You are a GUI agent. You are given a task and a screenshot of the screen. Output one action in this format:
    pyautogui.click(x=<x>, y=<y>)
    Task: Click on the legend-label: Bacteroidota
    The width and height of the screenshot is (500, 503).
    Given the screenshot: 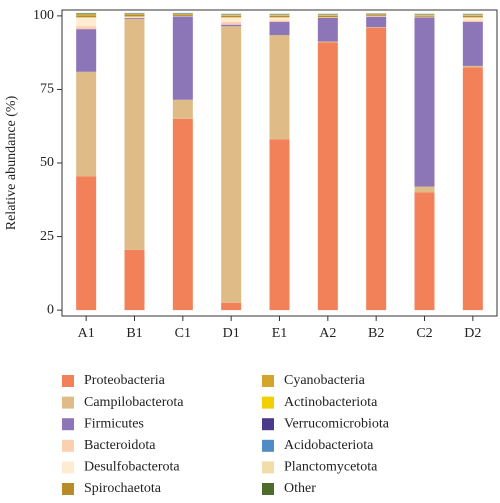 What is the action you would take?
    pyautogui.click(x=120, y=445)
    